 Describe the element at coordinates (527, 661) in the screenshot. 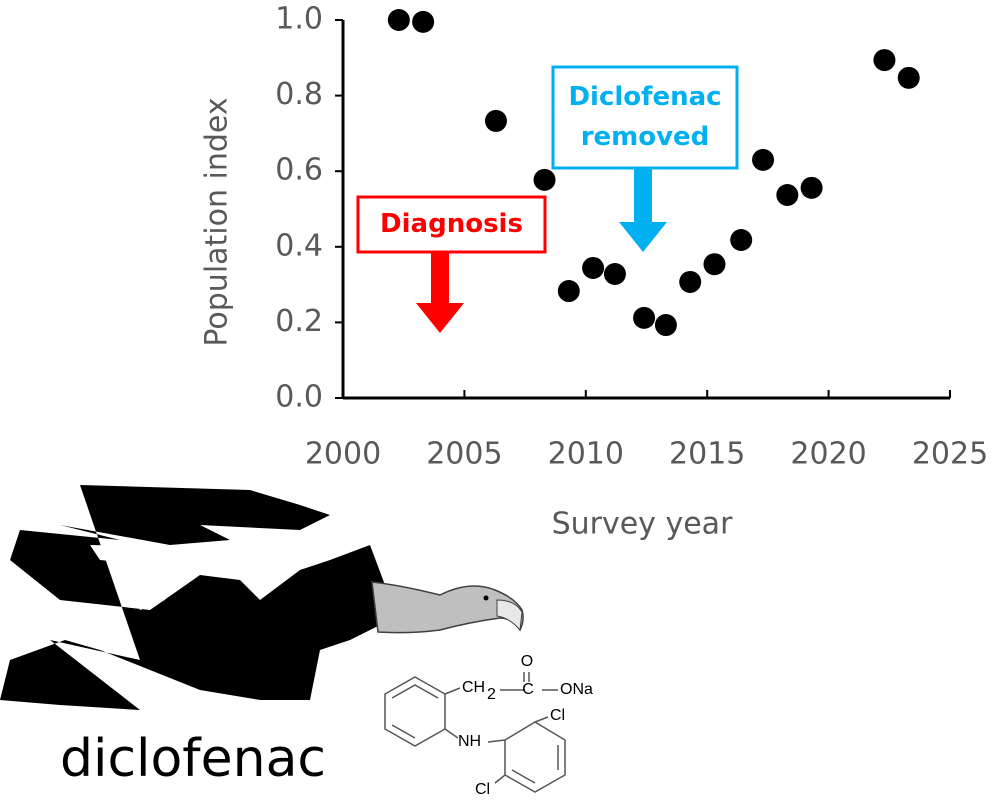

I see `formula-label: O` at that location.